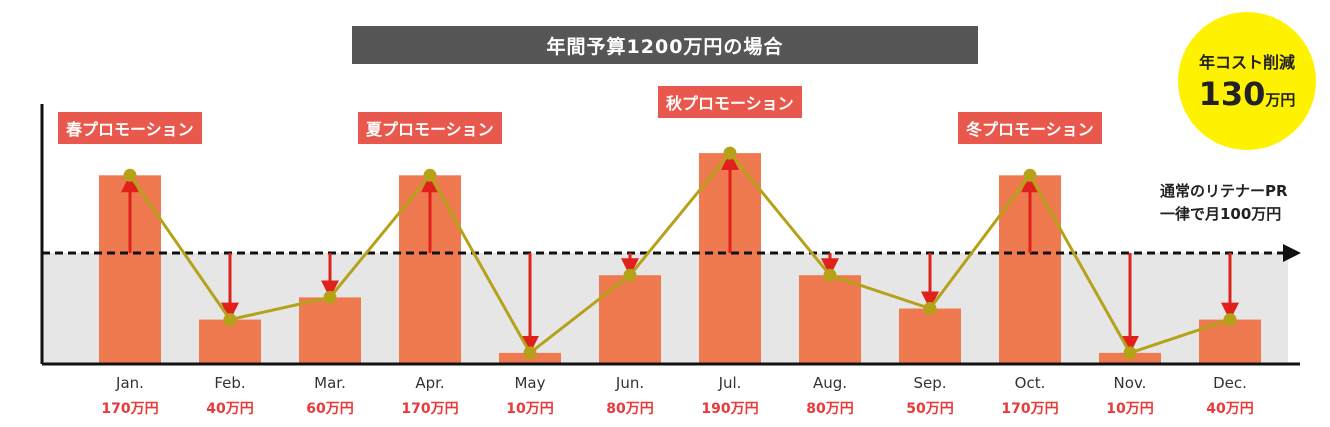 The height and width of the screenshot is (427, 1330). I want to click on data-label-dec: 40万円, so click(1230, 409).